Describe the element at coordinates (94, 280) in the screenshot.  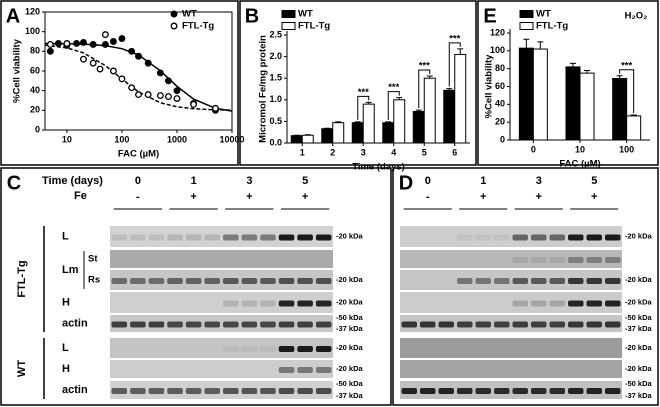
I see `blot-row-sublabel: Rs` at that location.